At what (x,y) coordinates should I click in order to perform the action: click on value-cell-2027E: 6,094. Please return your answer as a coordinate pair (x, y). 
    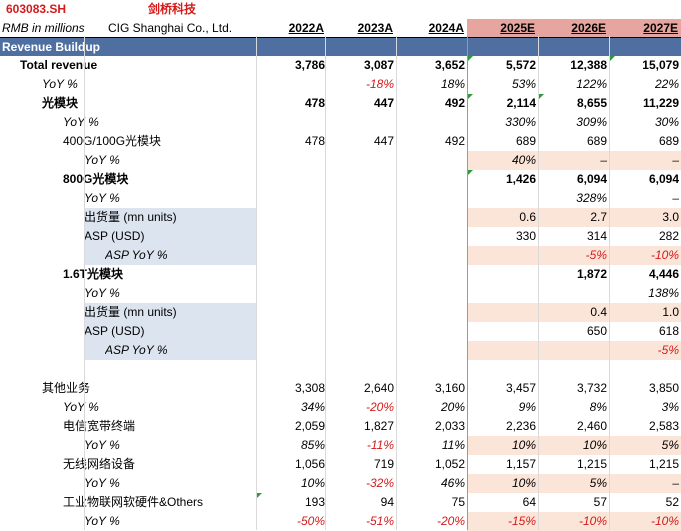
    Looking at the image, I should click on (663, 179).